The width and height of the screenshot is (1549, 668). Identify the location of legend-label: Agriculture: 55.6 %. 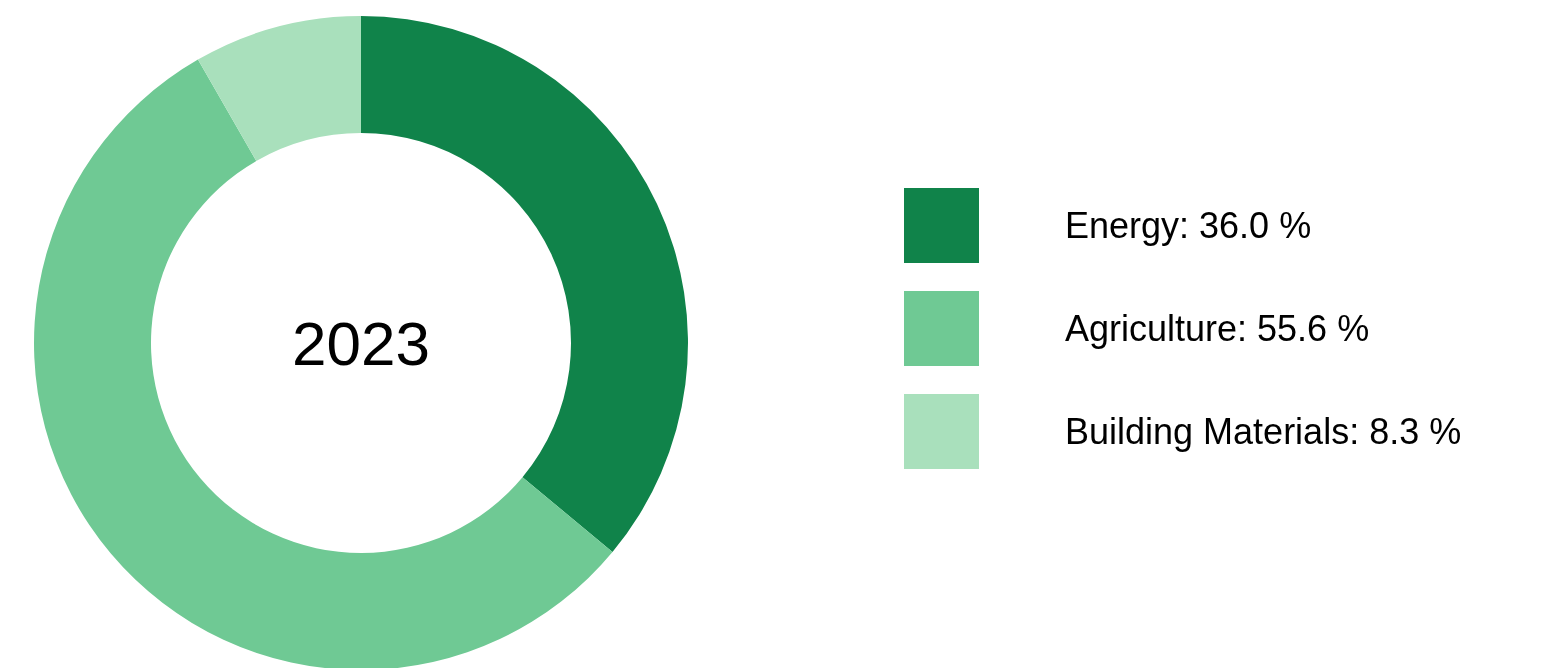
(1217, 328).